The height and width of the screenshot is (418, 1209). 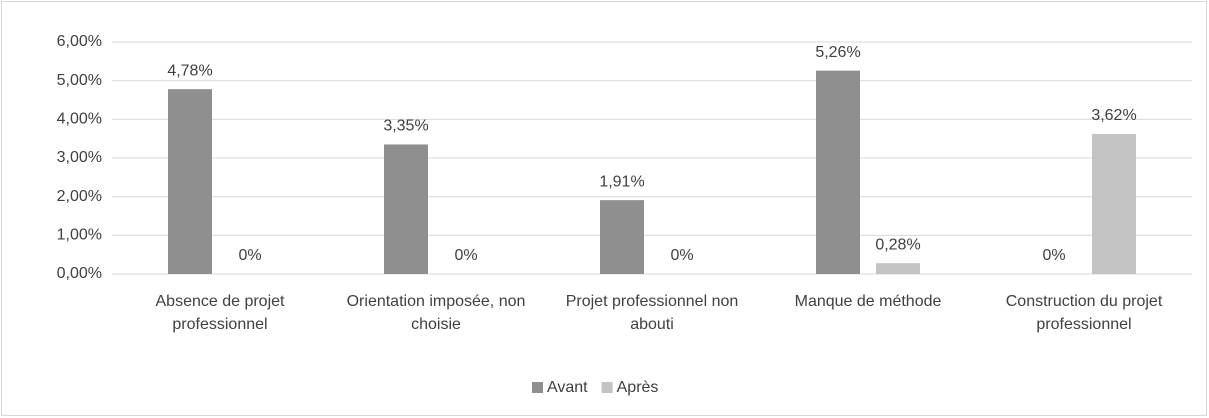 What do you see at coordinates (1084, 313) in the screenshot?
I see `x-tick-label: Construction du projet professionnel` at bounding box center [1084, 313].